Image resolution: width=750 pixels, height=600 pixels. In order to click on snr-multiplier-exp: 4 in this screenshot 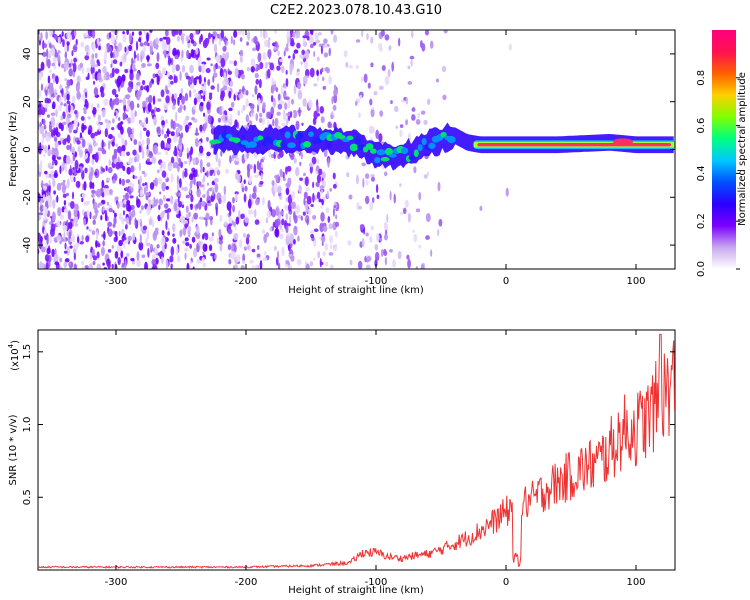, I will do `click(11, 345)`.